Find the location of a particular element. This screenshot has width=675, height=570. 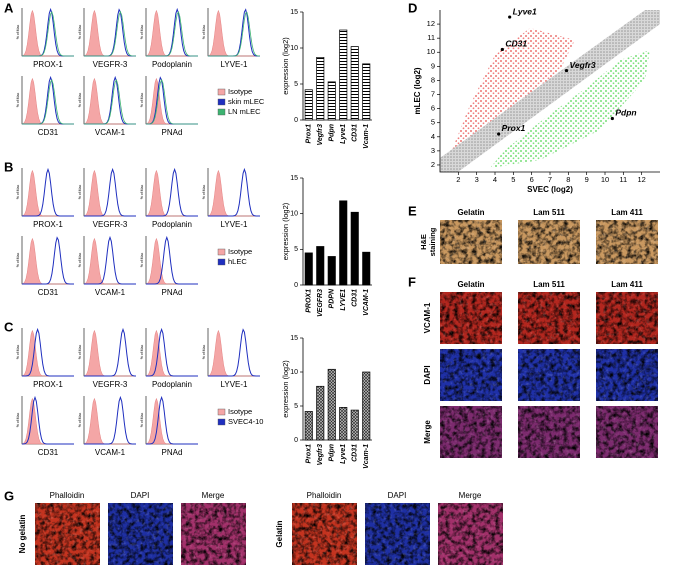

column-label: Lam 511 is located at coordinates (549, 212).